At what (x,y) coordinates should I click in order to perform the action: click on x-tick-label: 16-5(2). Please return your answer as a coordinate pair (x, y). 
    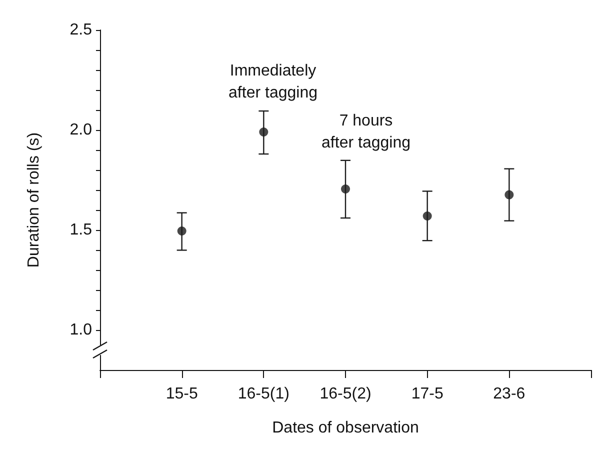
    Looking at the image, I should click on (346, 394).